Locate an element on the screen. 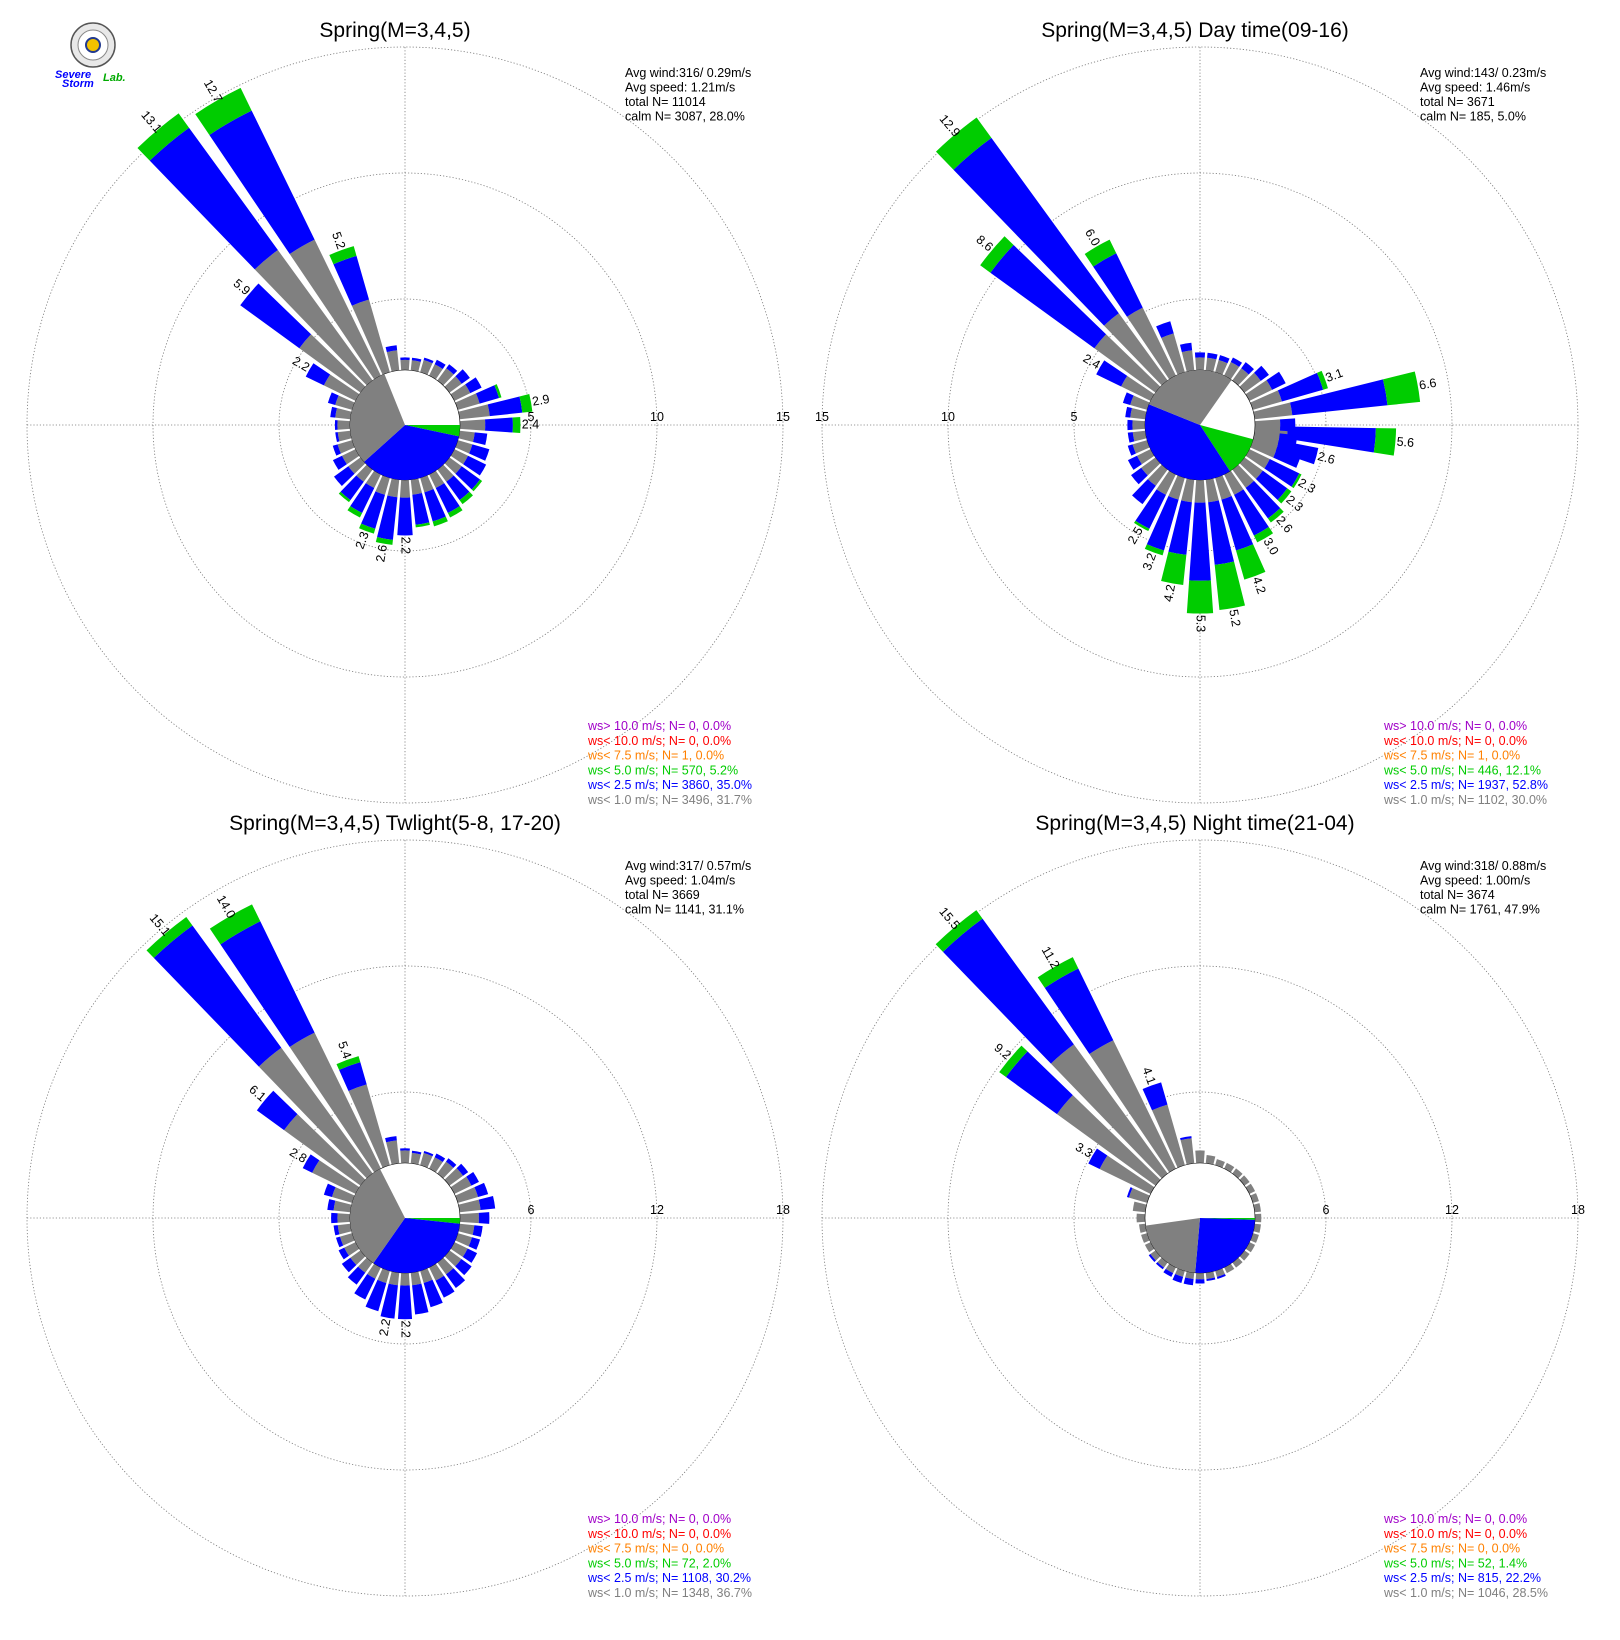 This screenshot has height=1640, width=1620. petal-value-label: 4.1 is located at coordinates (1148, 1075).